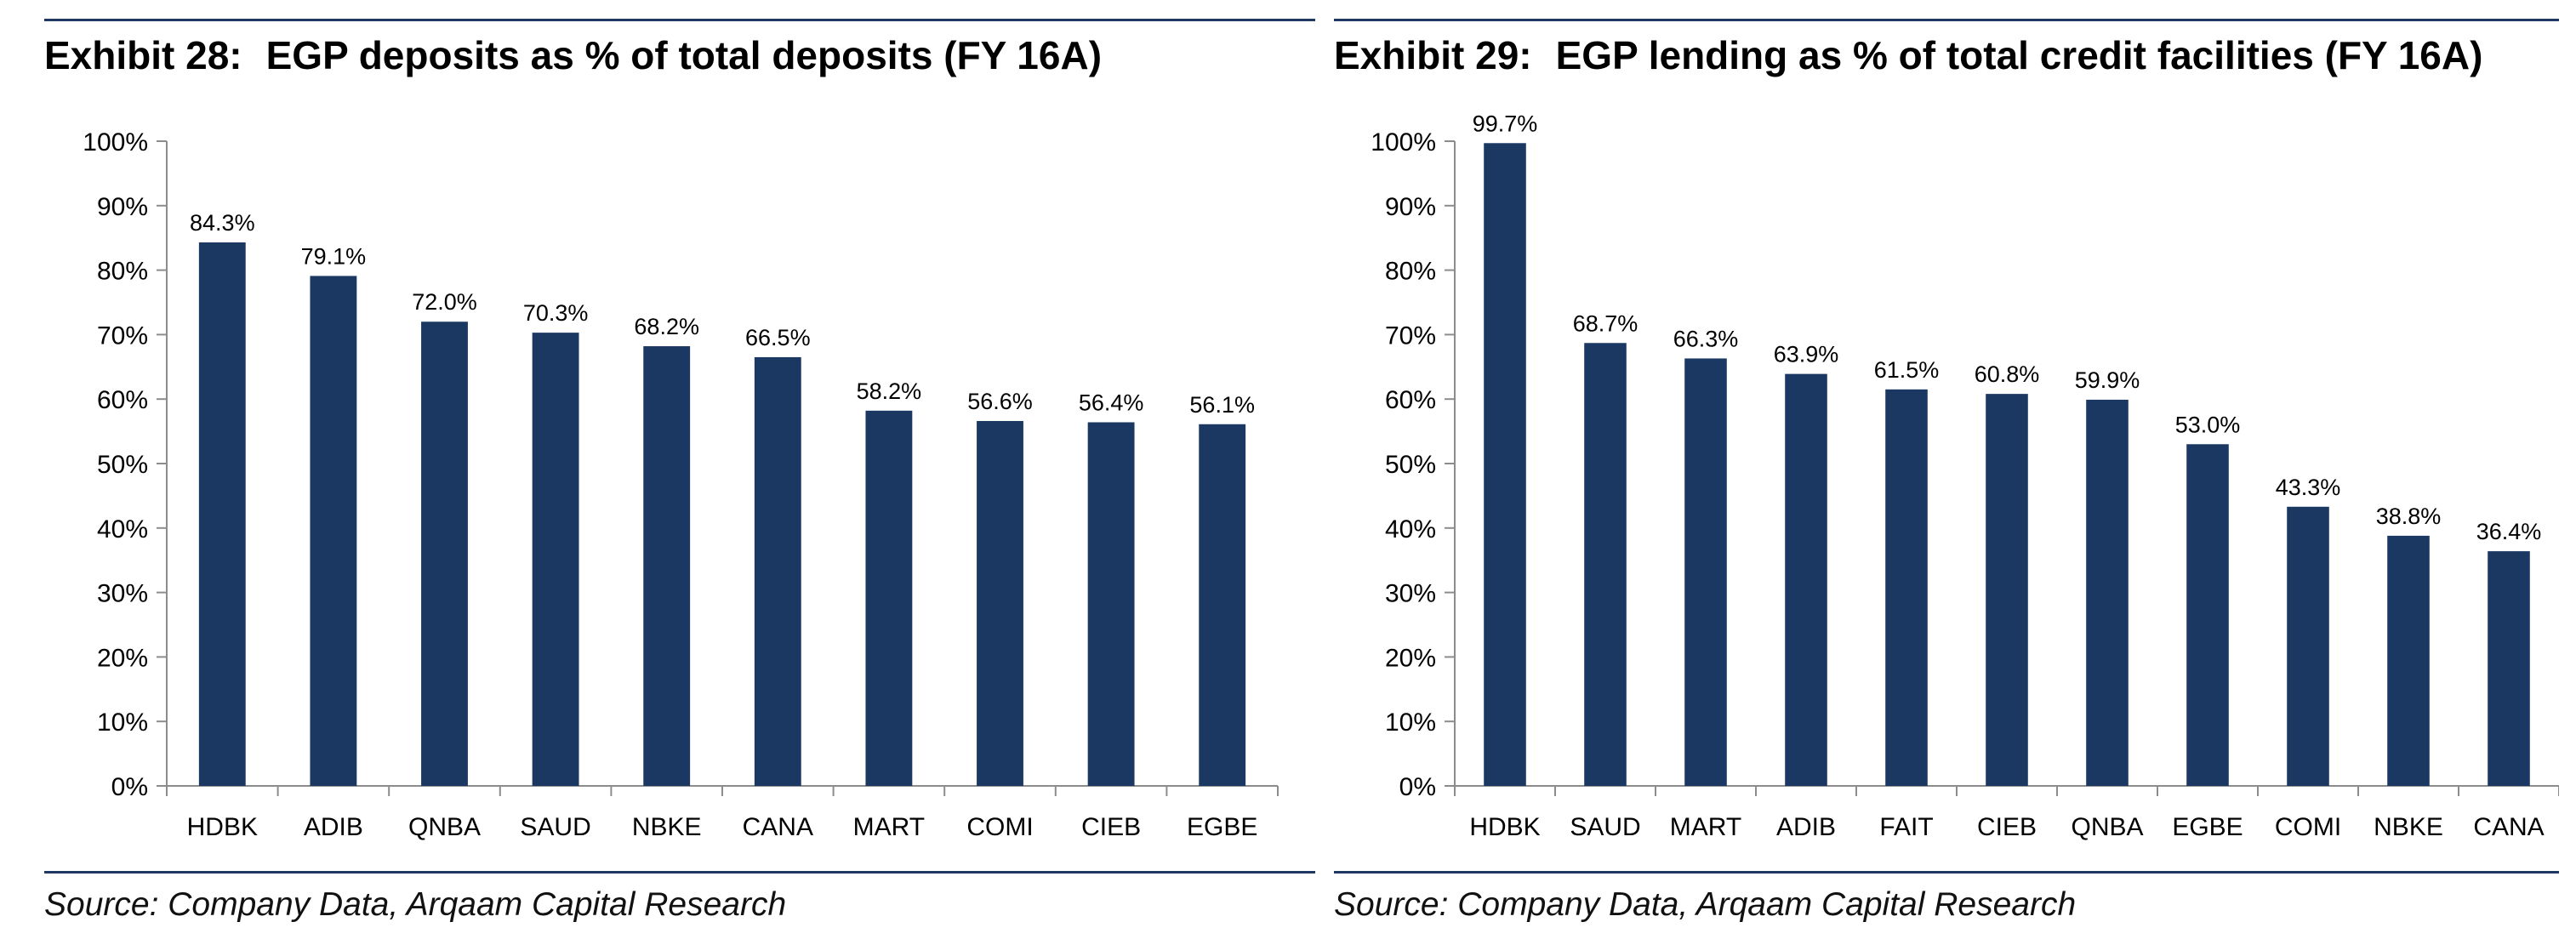 This screenshot has height=939, width=2576. Describe the element at coordinates (2409, 516) in the screenshot. I see `data-label: 38.8%` at that location.